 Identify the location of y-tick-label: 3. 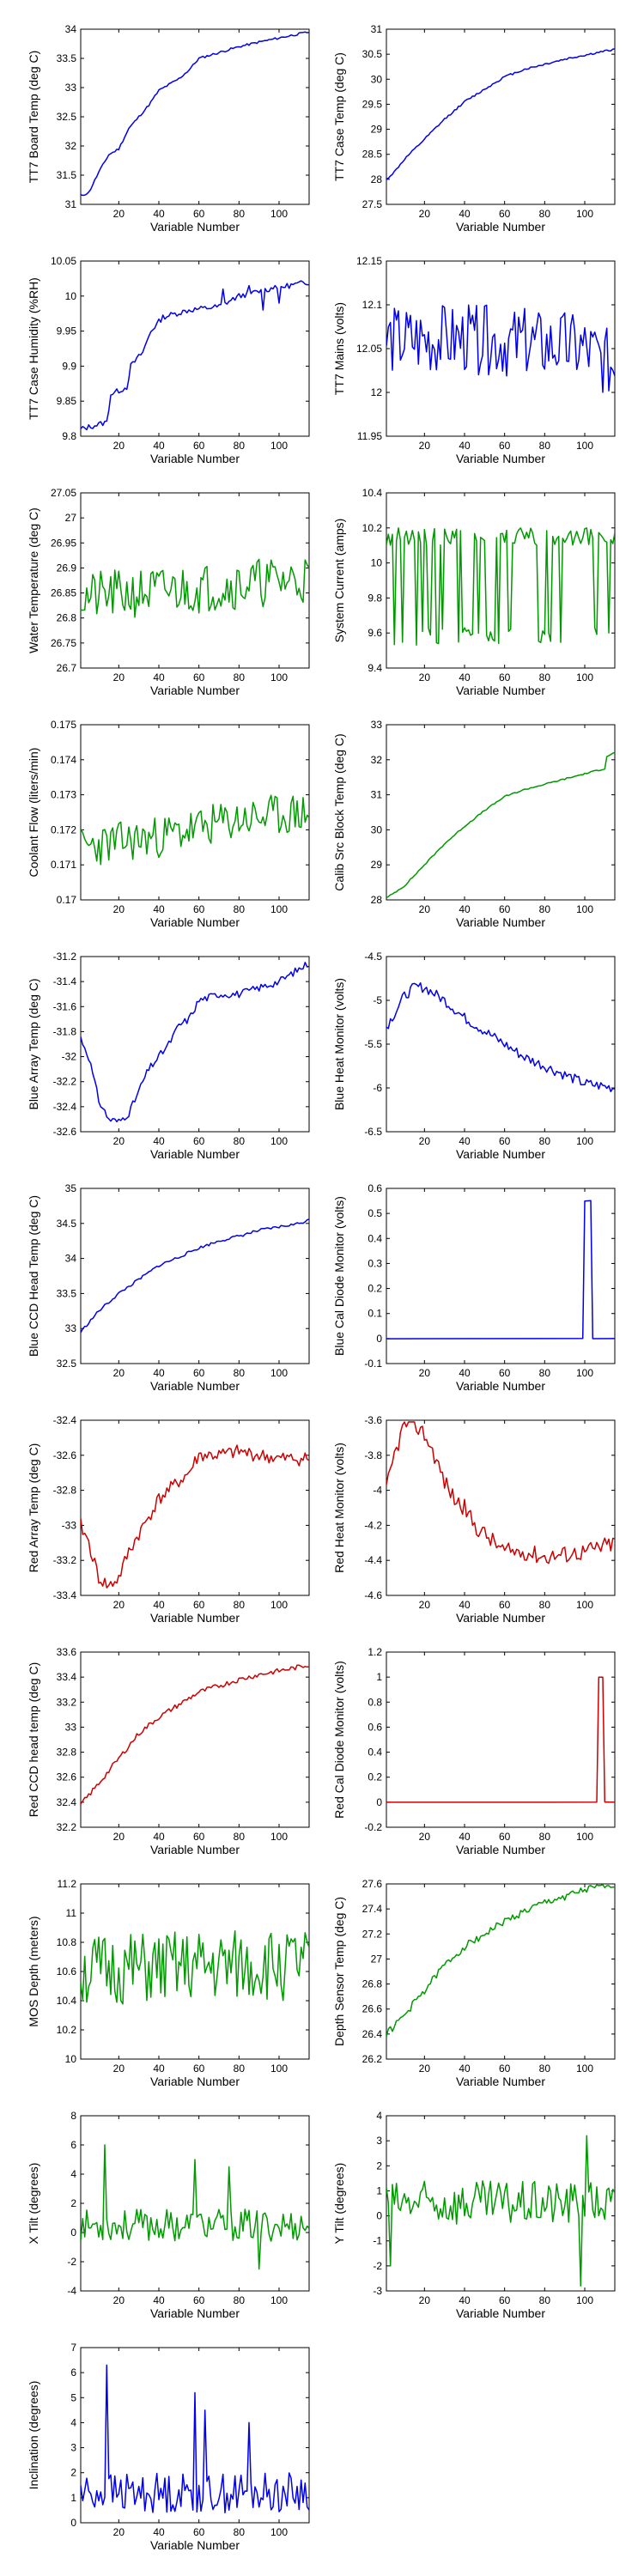
(73, 2448).